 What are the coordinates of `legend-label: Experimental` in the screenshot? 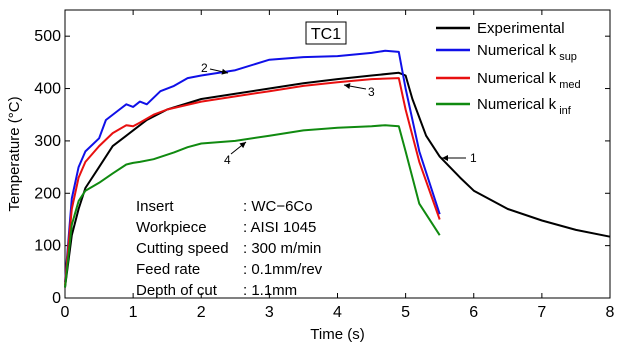 It's located at (521, 28).